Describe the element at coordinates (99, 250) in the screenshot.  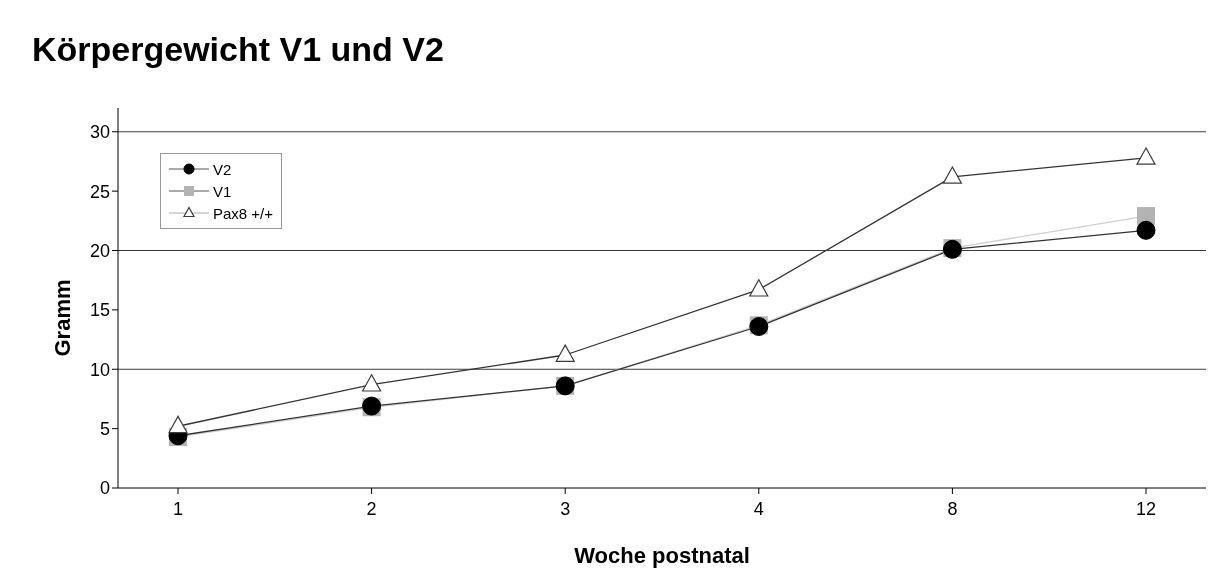
I see `y-tick-label: 20` at that location.